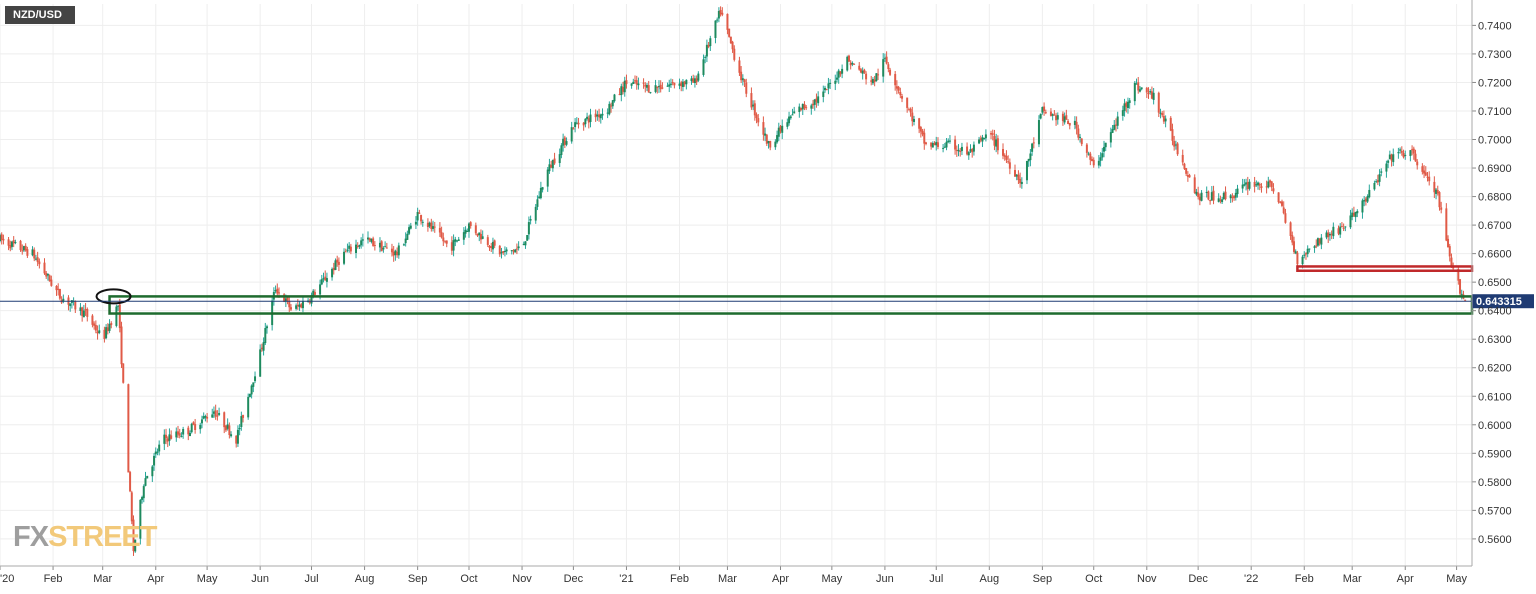  What do you see at coordinates (1495, 169) in the screenshot?
I see `y-tick-label: 0.6900` at bounding box center [1495, 169].